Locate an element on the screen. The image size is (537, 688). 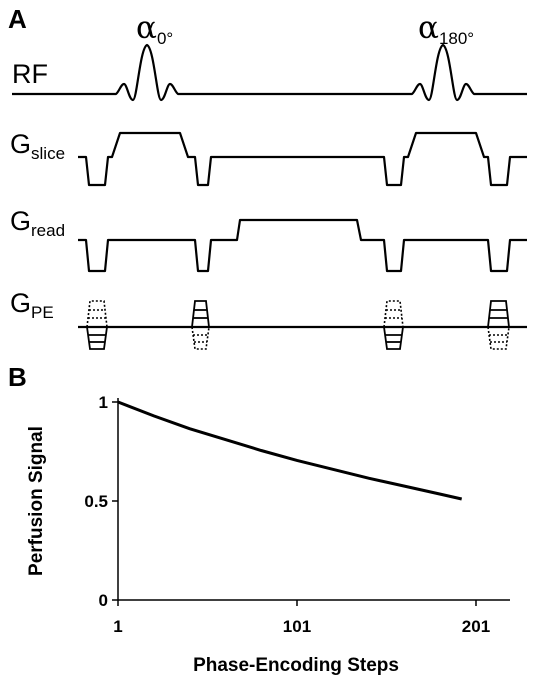
x-tick-label: 201 is located at coordinates (476, 626).